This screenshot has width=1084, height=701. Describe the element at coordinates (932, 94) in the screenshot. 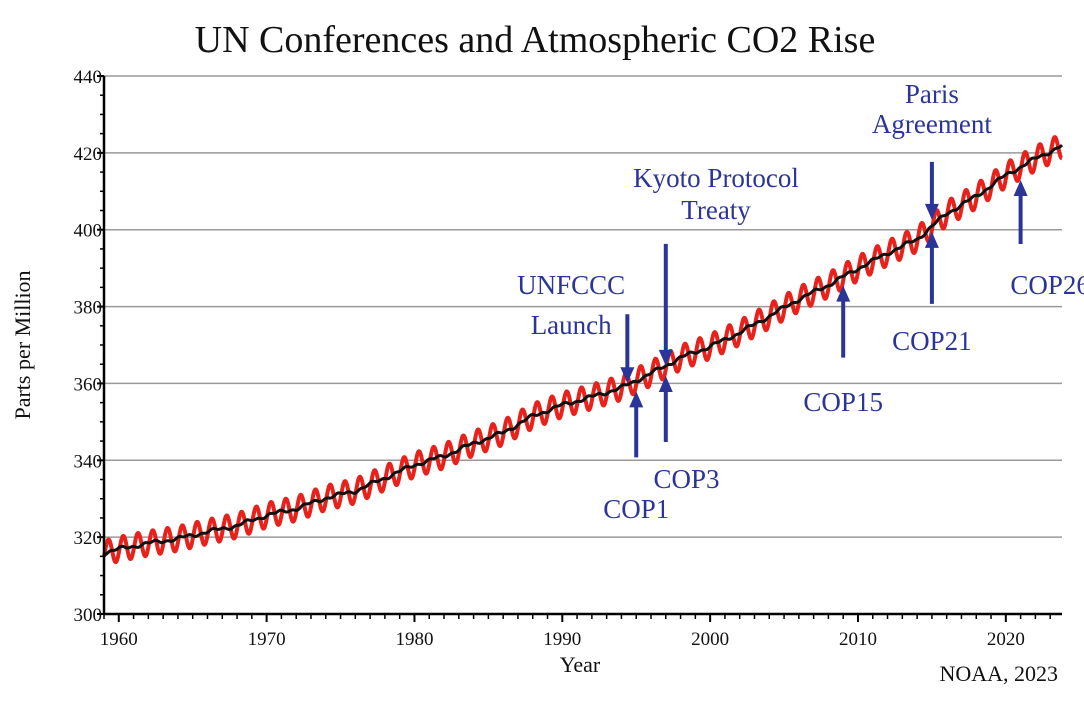

I see `annotation-label: Paris` at that location.